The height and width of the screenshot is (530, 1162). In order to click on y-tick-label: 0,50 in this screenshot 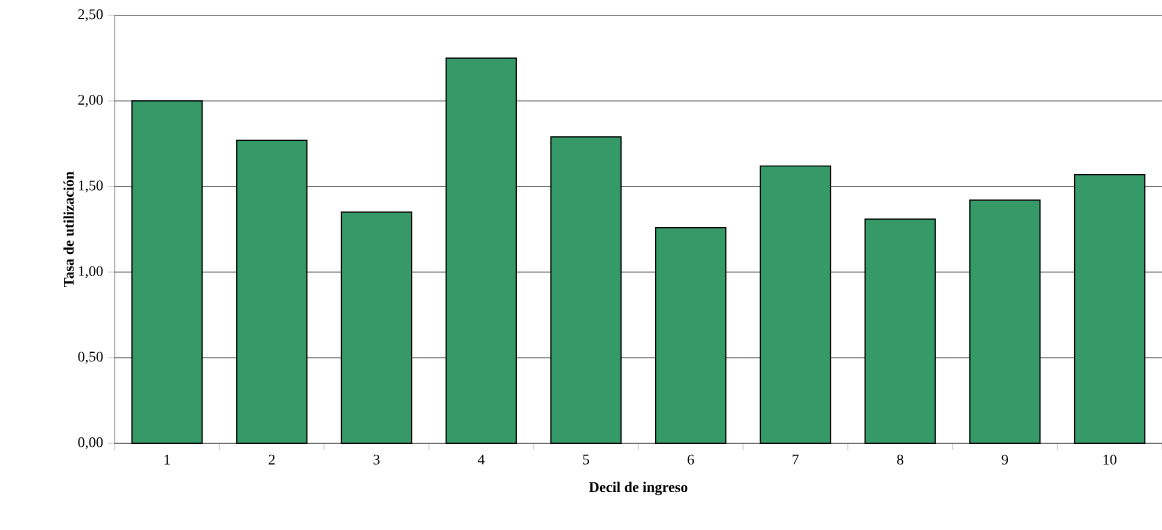, I will do `click(90, 357)`.